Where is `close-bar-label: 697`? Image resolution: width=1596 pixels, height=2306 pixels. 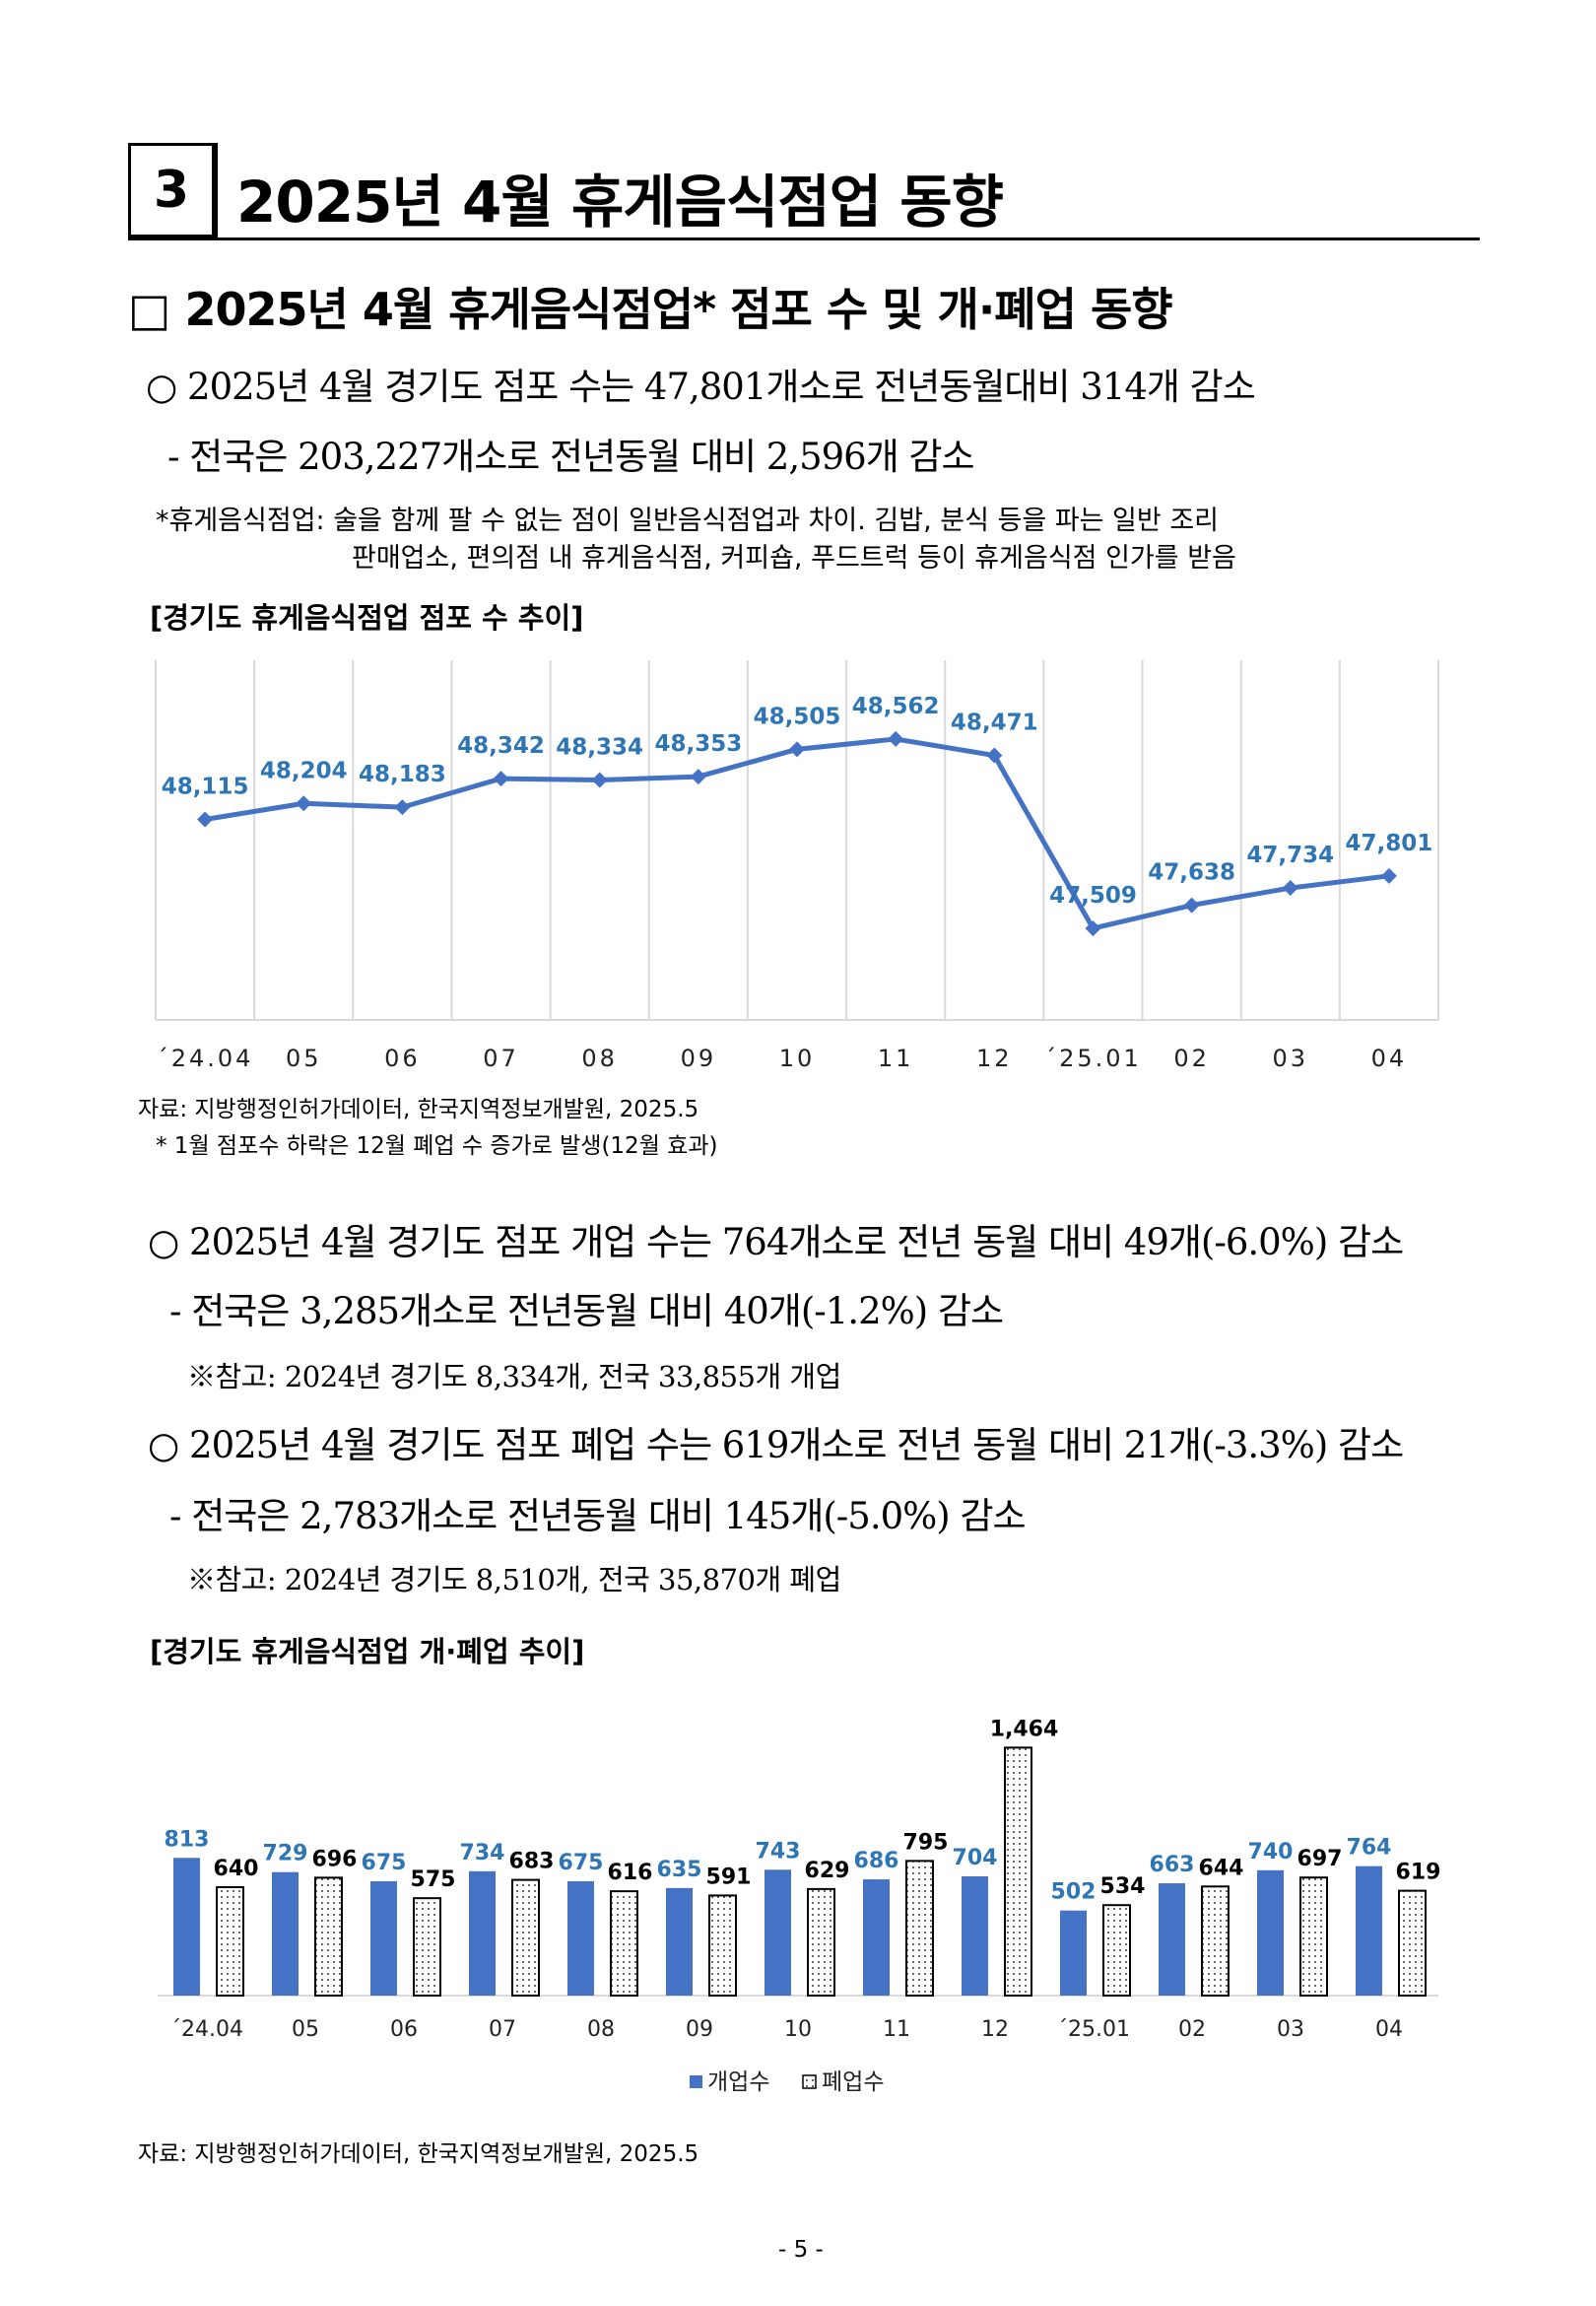
close-bar-label: 697 is located at coordinates (1320, 1859).